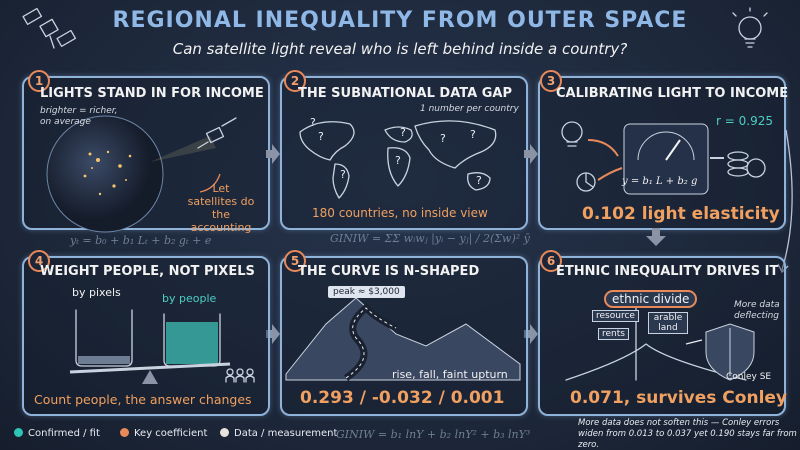 This screenshot has height=450, width=800. I want to click on note: 1 number per country, so click(469, 109).